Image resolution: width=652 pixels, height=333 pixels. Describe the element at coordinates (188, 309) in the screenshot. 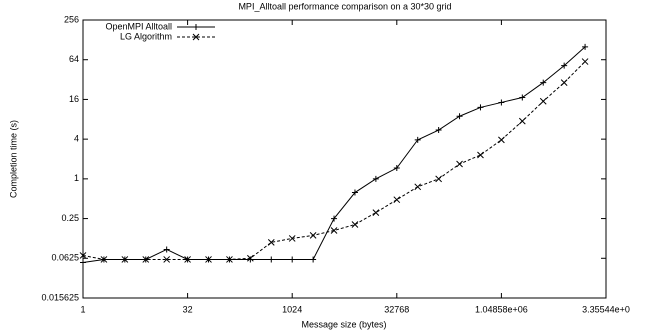

I see `x-tick-label: 32` at that location.